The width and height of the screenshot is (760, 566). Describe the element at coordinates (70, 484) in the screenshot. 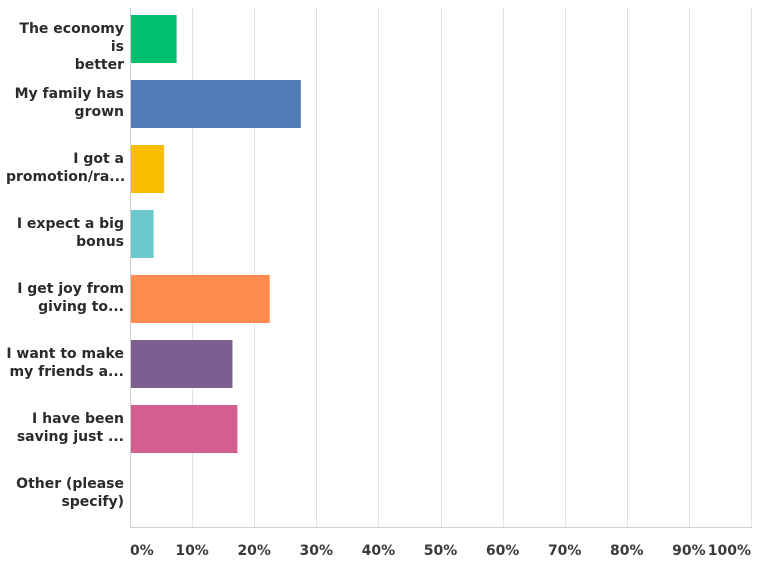

I see `category-label-line: Other (please` at that location.